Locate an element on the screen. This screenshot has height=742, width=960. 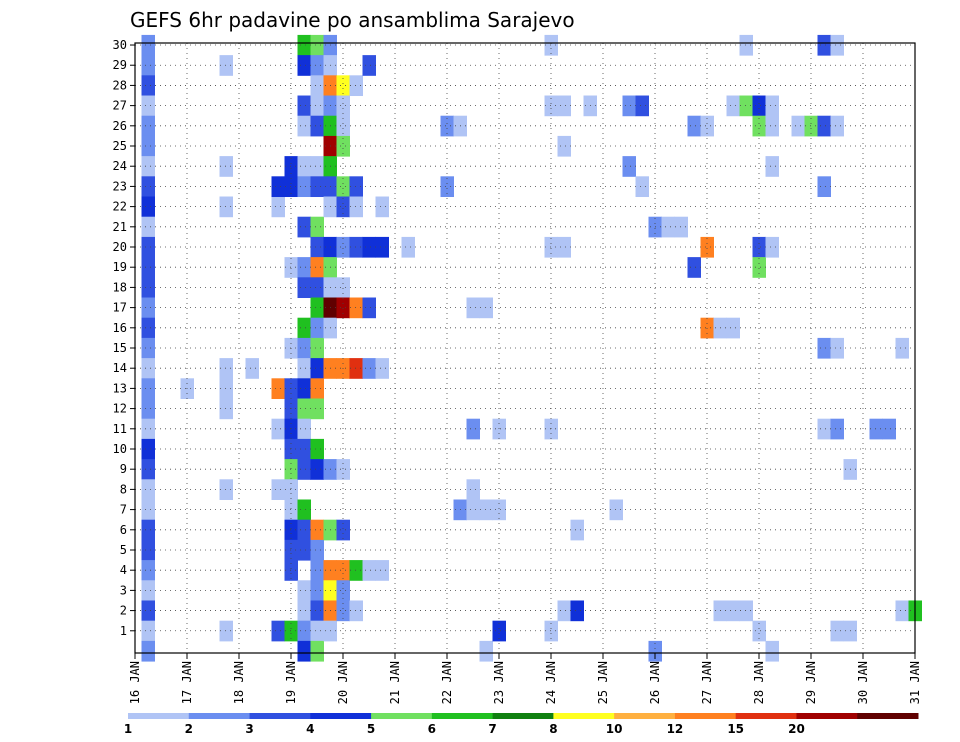
y-tick-label: 5 is located at coordinates (123, 550).